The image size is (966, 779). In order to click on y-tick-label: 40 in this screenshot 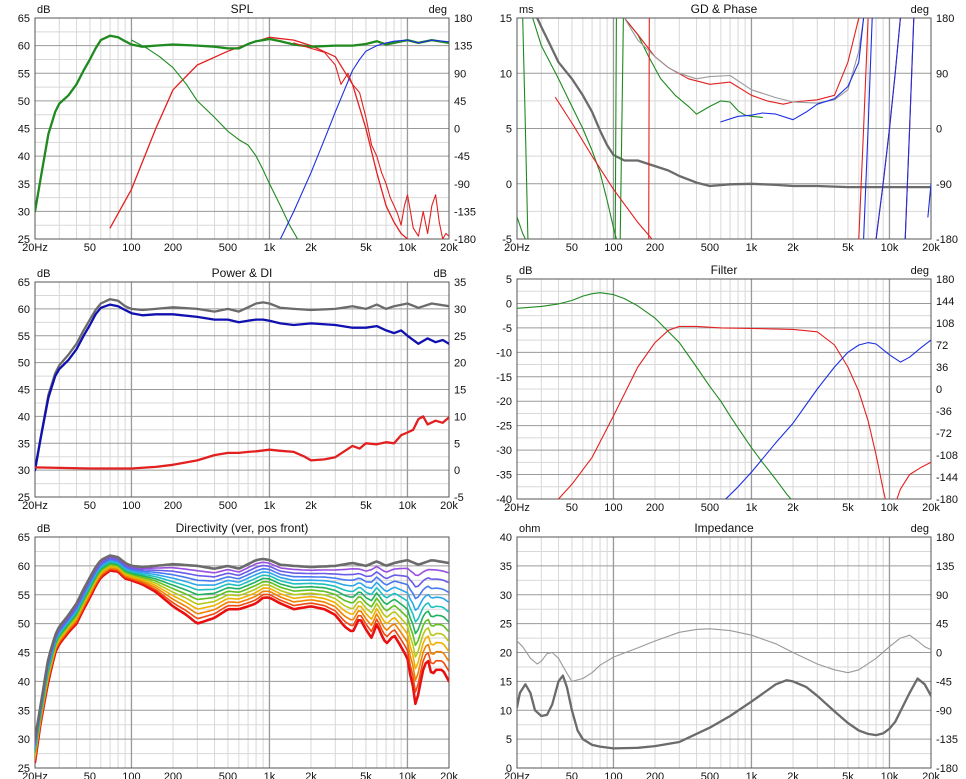, I will do `click(506, 538)`.